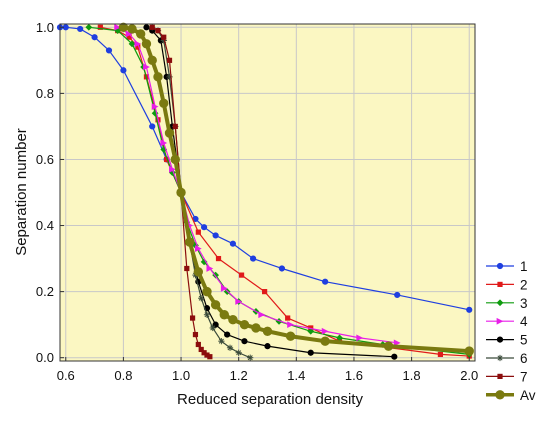 The height and width of the screenshot is (424, 550). I want to click on legend-label: 3, so click(524, 303).